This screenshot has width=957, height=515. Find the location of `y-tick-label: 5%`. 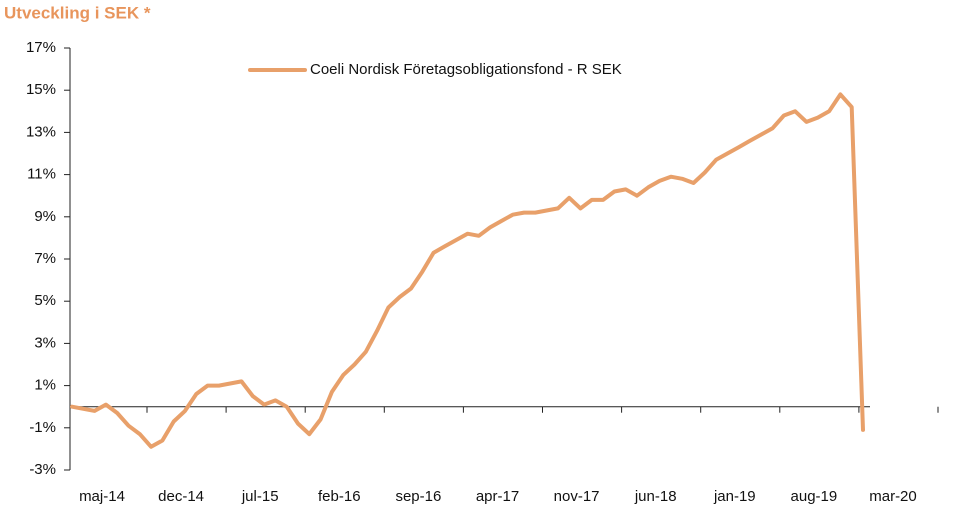

y-tick-label: 5% is located at coordinates (45, 300).